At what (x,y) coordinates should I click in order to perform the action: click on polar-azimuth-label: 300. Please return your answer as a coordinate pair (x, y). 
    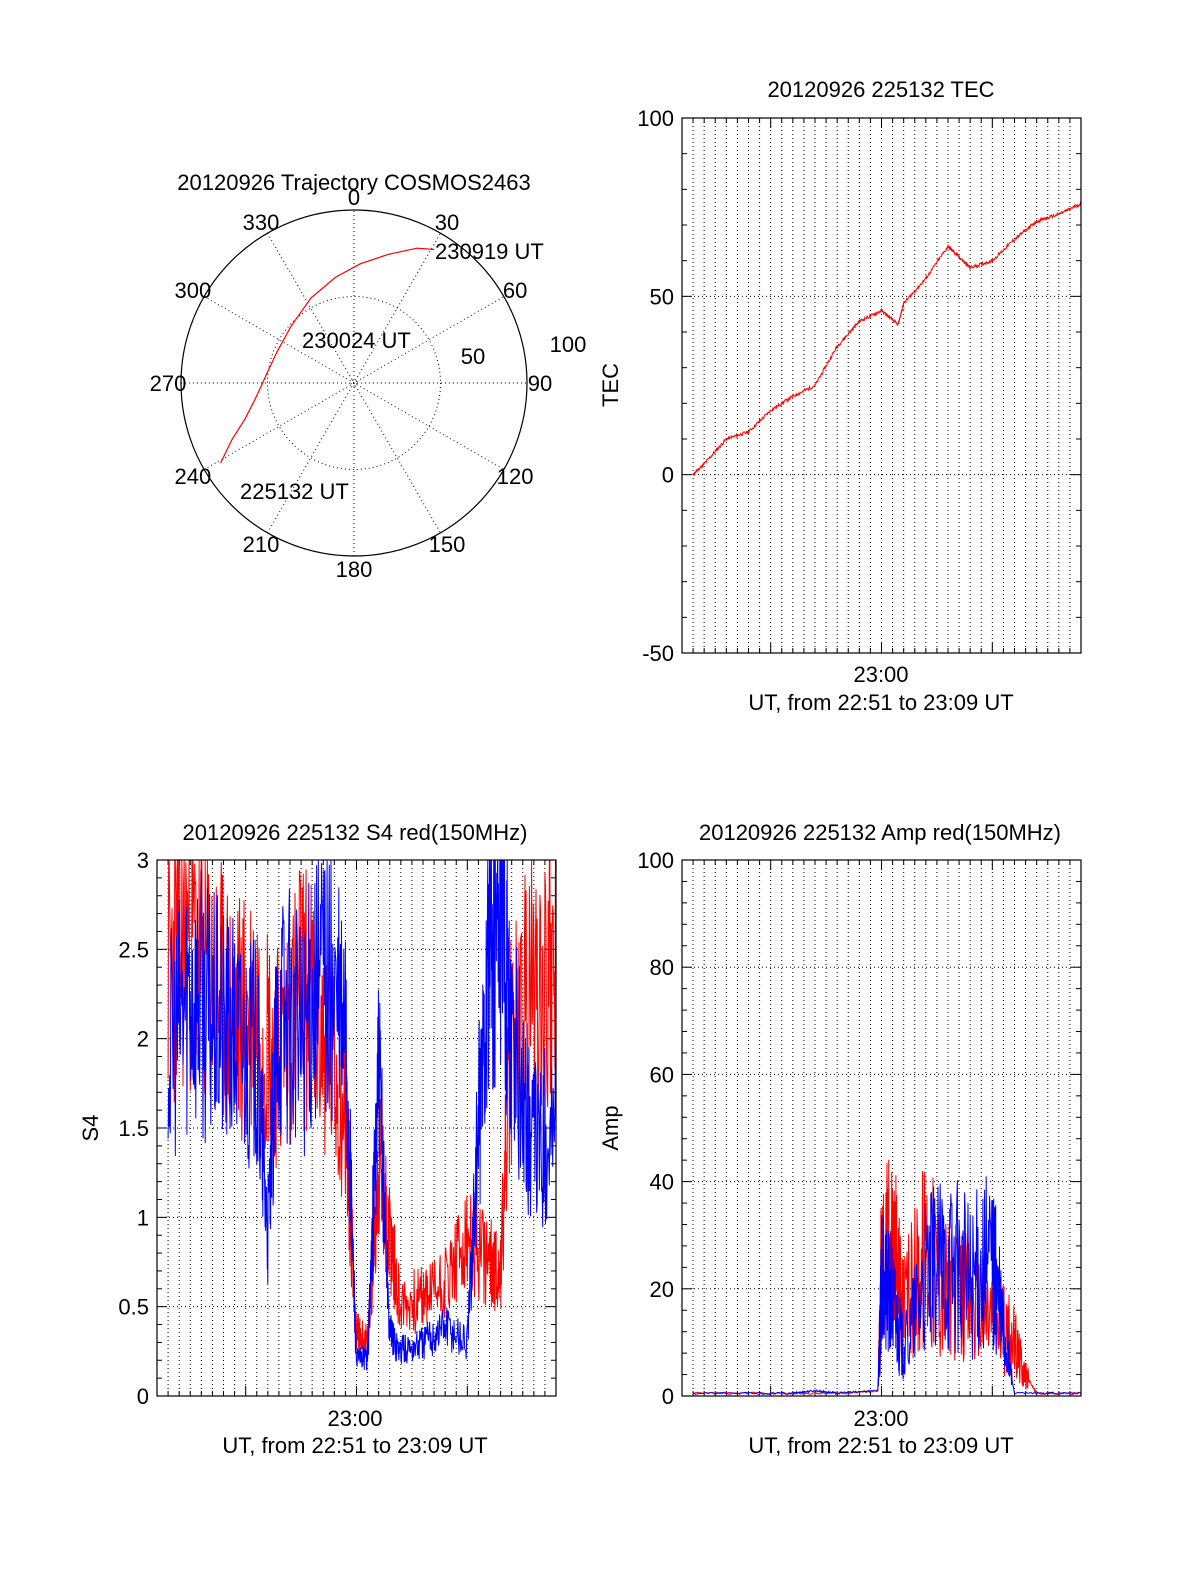
    Looking at the image, I should click on (193, 290).